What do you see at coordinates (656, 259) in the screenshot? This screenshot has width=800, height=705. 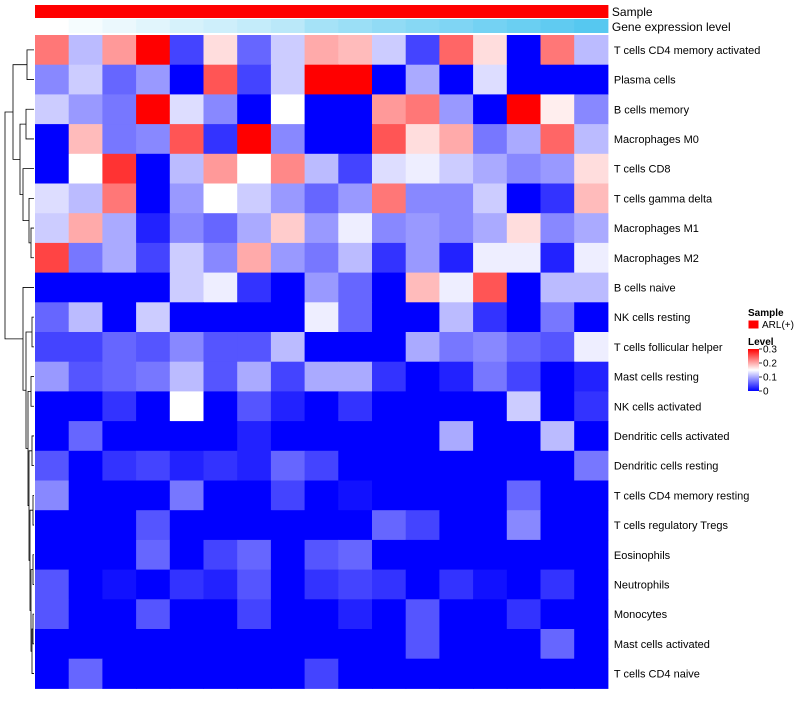 I see `row-label: Macrophages M2` at bounding box center [656, 259].